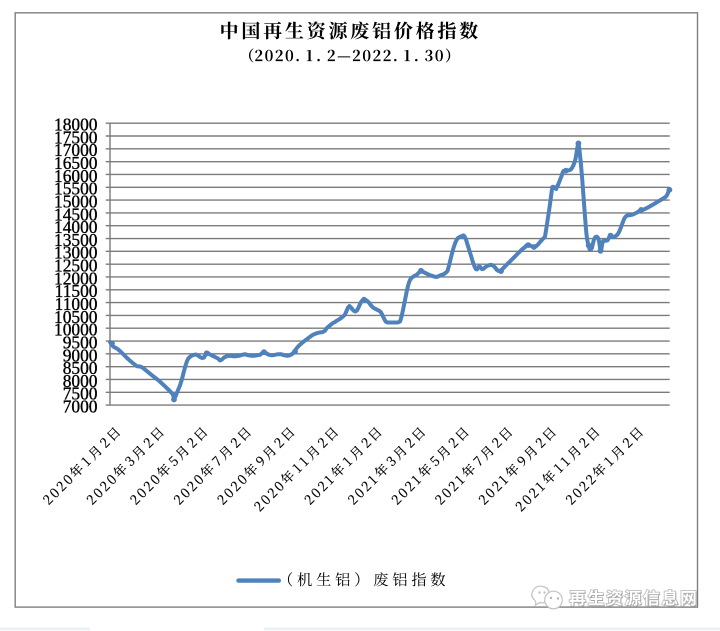 The width and height of the screenshot is (720, 631). I want to click on svg-text: 16500, so click(76, 163).